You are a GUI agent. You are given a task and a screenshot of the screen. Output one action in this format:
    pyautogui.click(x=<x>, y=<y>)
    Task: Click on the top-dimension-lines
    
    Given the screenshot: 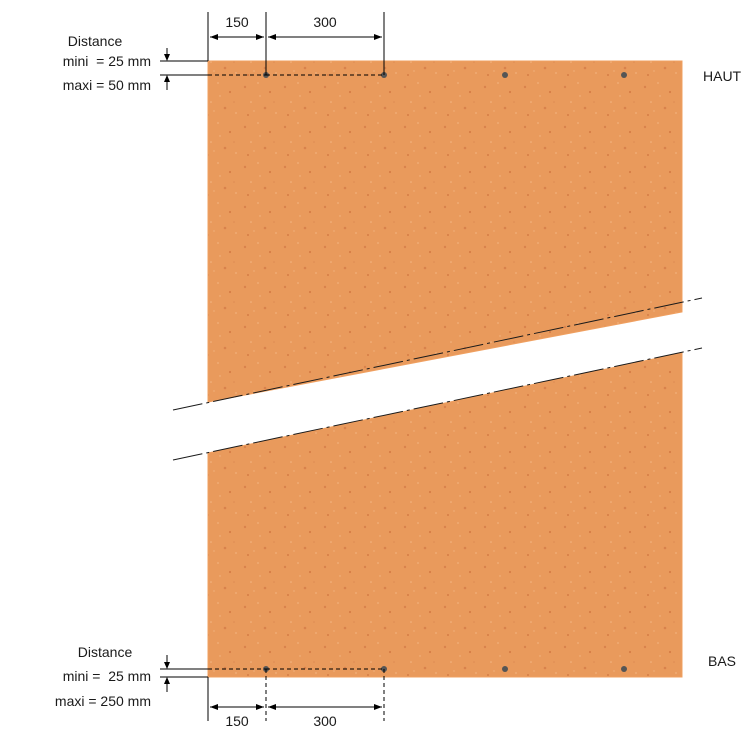 What is the action you would take?
    pyautogui.click(x=272, y=51)
    